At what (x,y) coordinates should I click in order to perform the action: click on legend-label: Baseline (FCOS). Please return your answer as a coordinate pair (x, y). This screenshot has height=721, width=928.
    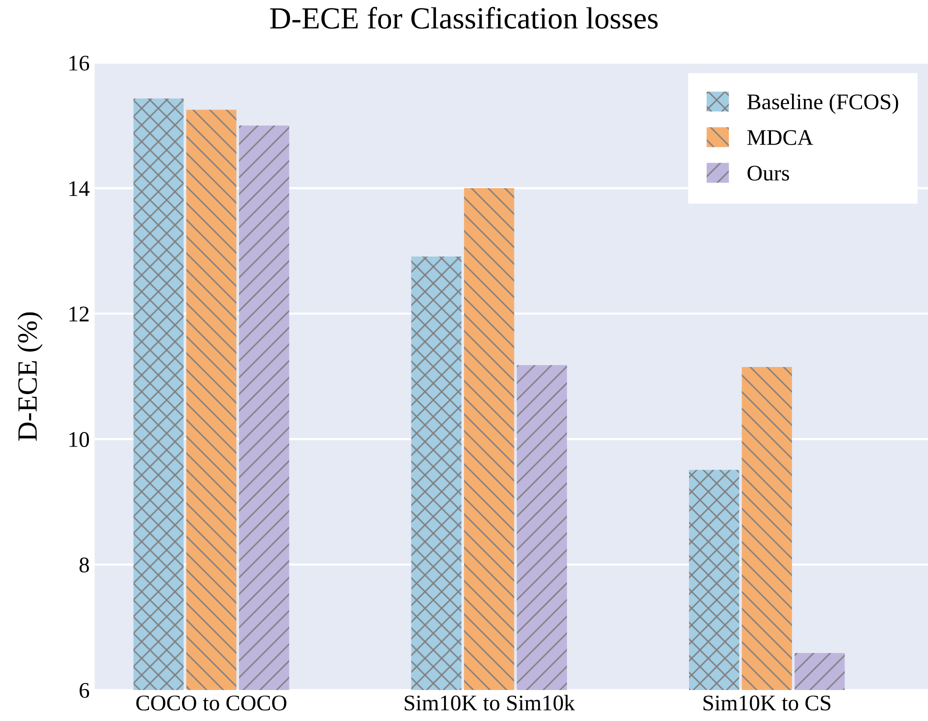
    Looking at the image, I should click on (822, 104).